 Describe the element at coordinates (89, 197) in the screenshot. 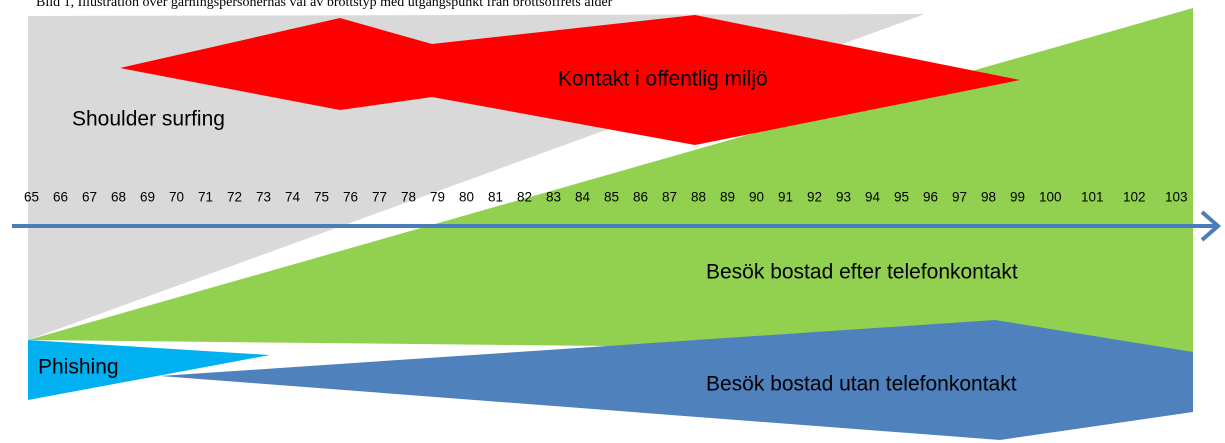

I see `age-label: 67` at that location.